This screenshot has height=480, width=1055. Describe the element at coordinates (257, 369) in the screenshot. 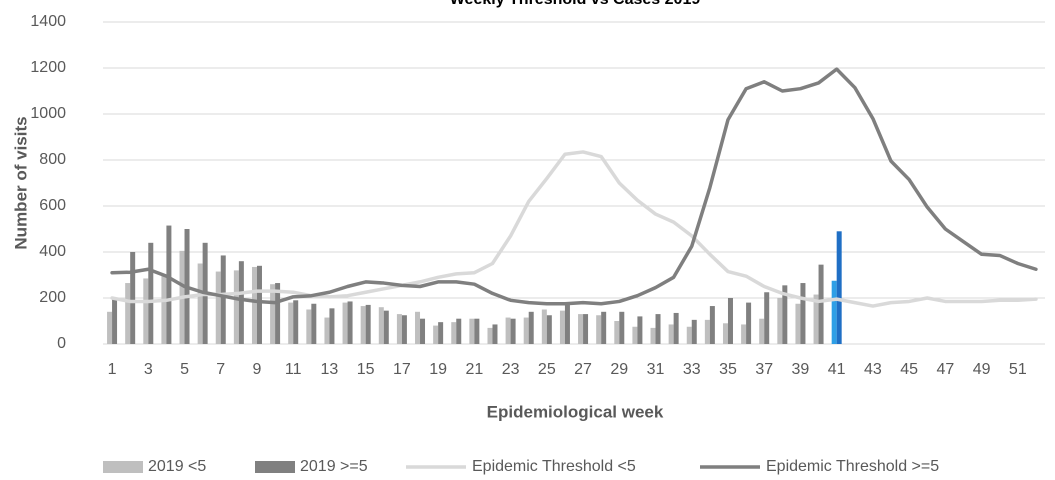

I see `x-tick-label: 9` at that location.